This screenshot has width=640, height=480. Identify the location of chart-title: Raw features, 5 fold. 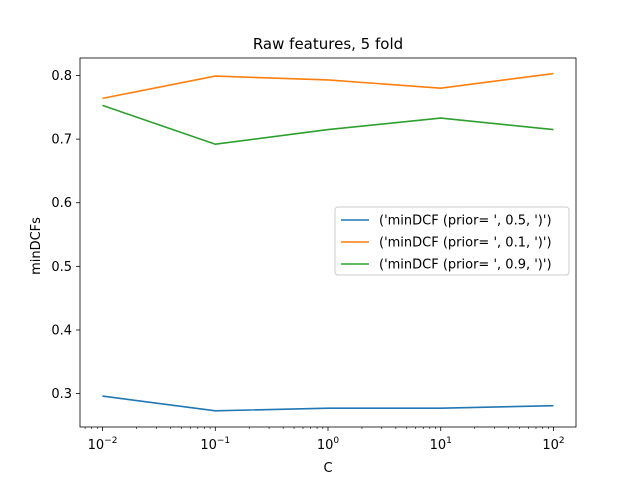
(328, 44).